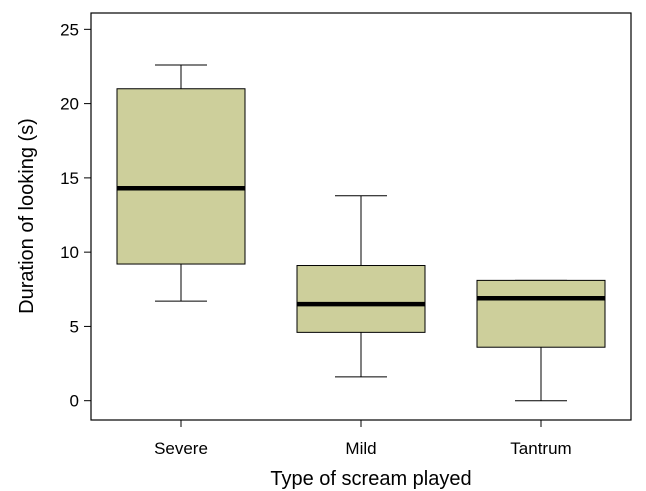 This screenshot has height=491, width=646. I want to click on box-severe, so click(181, 183).